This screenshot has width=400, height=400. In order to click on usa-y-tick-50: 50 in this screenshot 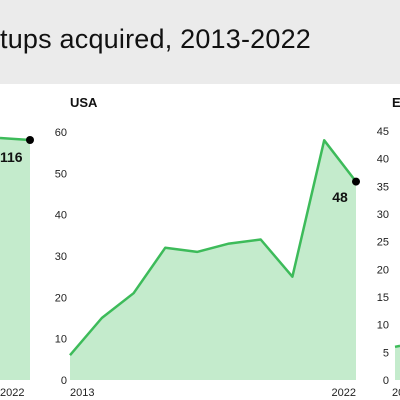, I will do `click(61, 174)`.